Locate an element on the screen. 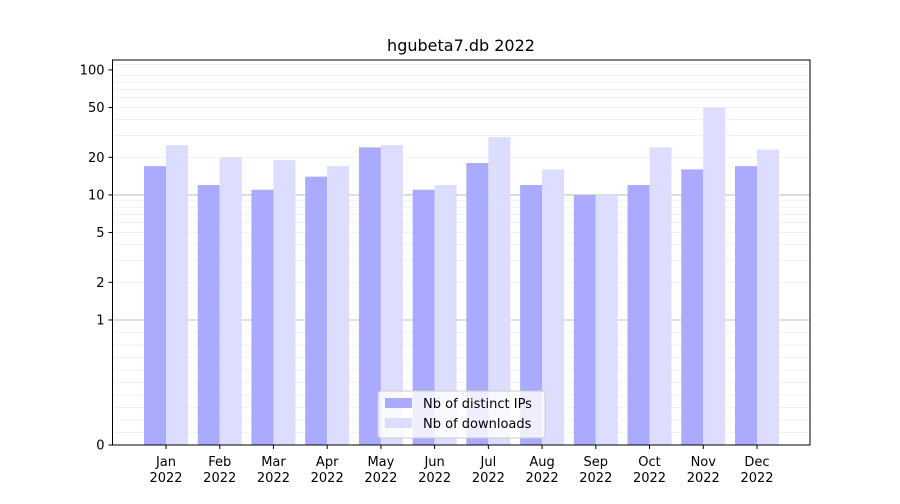 The width and height of the screenshot is (900, 504). y-tick-label: 1 is located at coordinates (100, 320).